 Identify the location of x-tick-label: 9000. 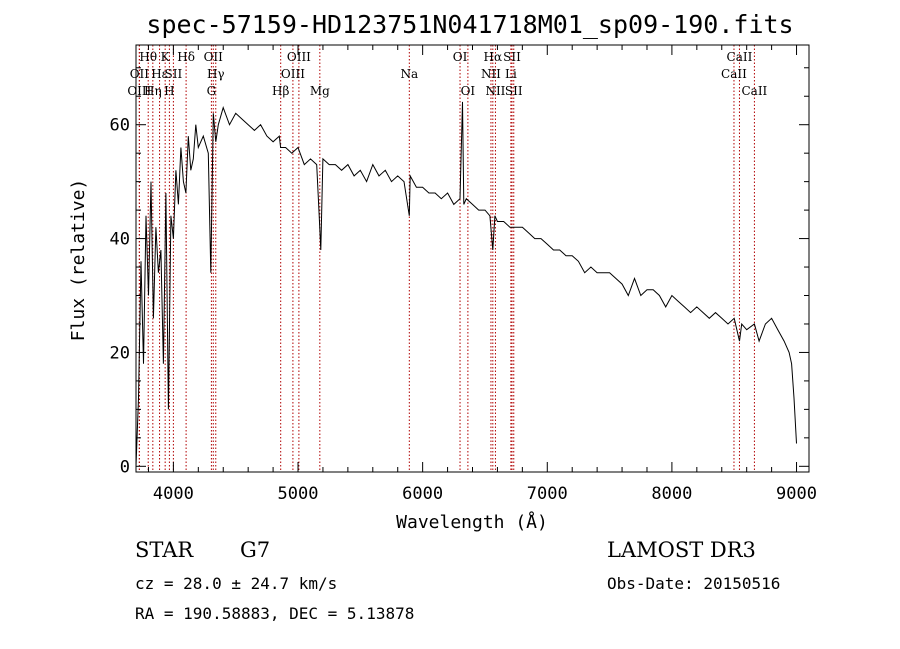
(796, 494).